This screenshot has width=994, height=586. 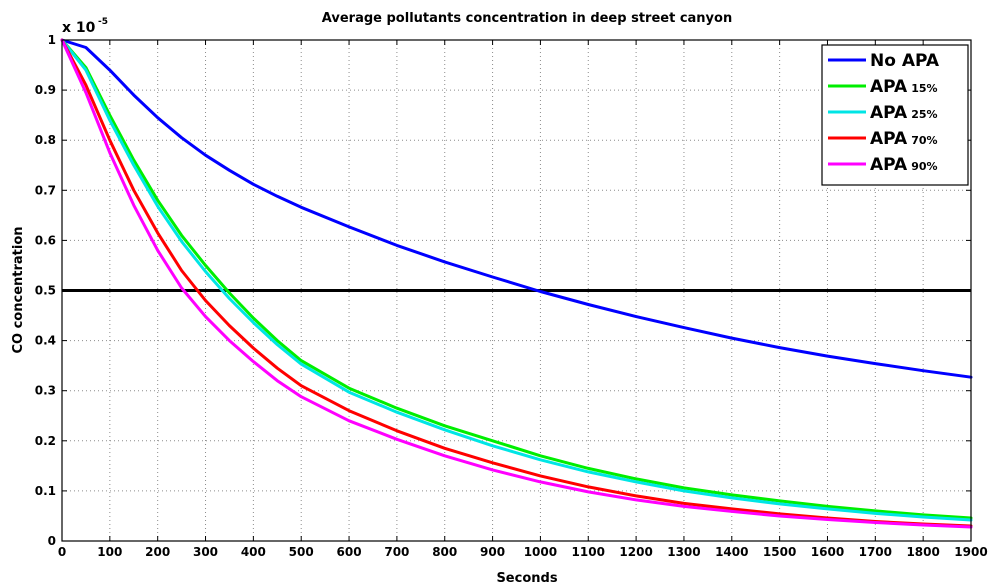 What do you see at coordinates (205, 552) in the screenshot?
I see `x-tick-label: 300` at bounding box center [205, 552].